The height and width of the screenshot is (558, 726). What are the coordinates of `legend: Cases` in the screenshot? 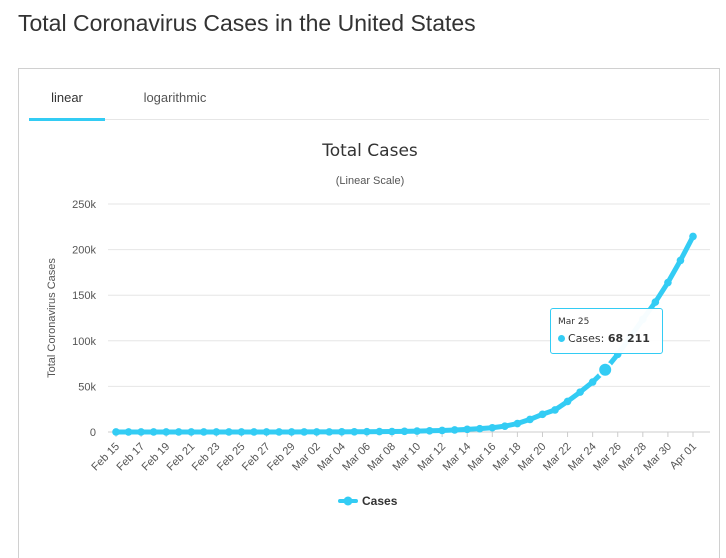 It's located at (368, 501).